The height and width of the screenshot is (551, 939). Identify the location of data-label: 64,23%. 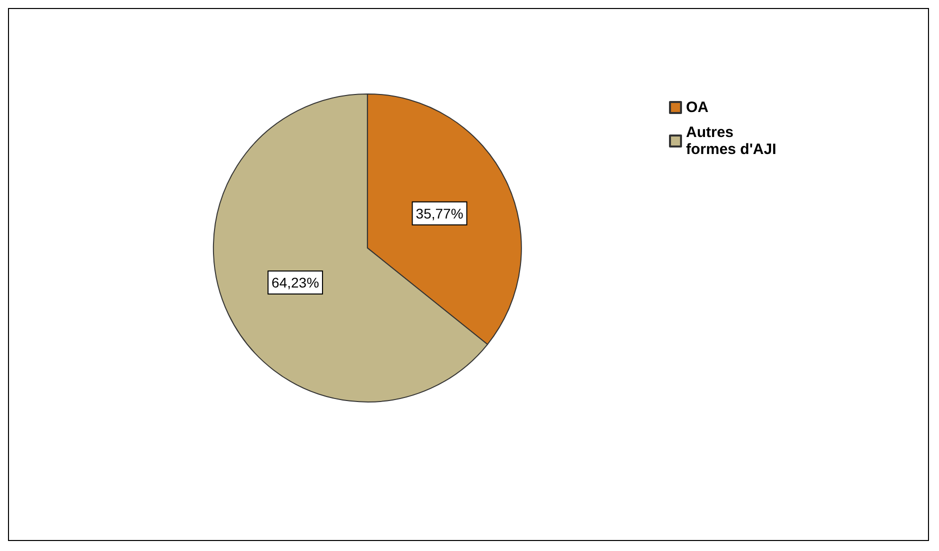
(296, 282).